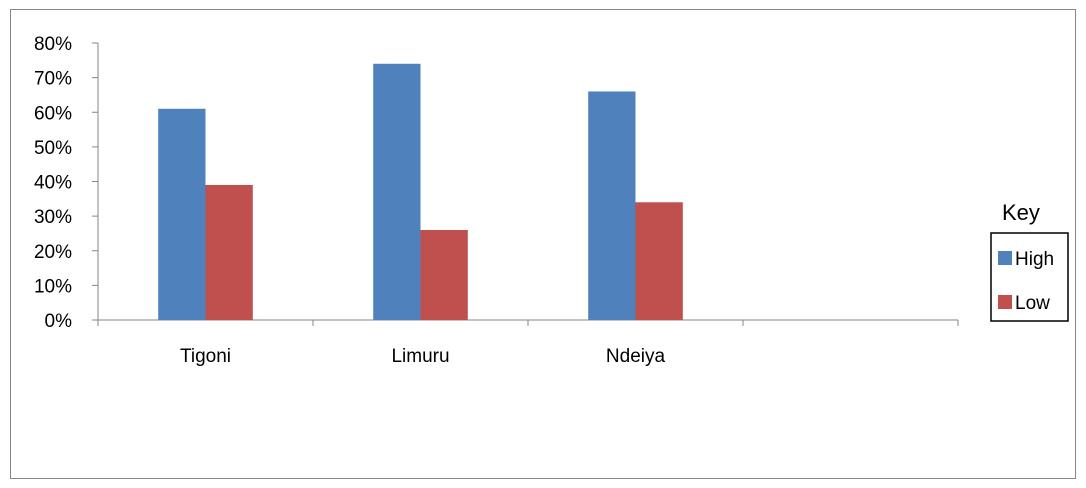 The width and height of the screenshot is (1086, 488). I want to click on y-tick-label: 80%, so click(53, 44).